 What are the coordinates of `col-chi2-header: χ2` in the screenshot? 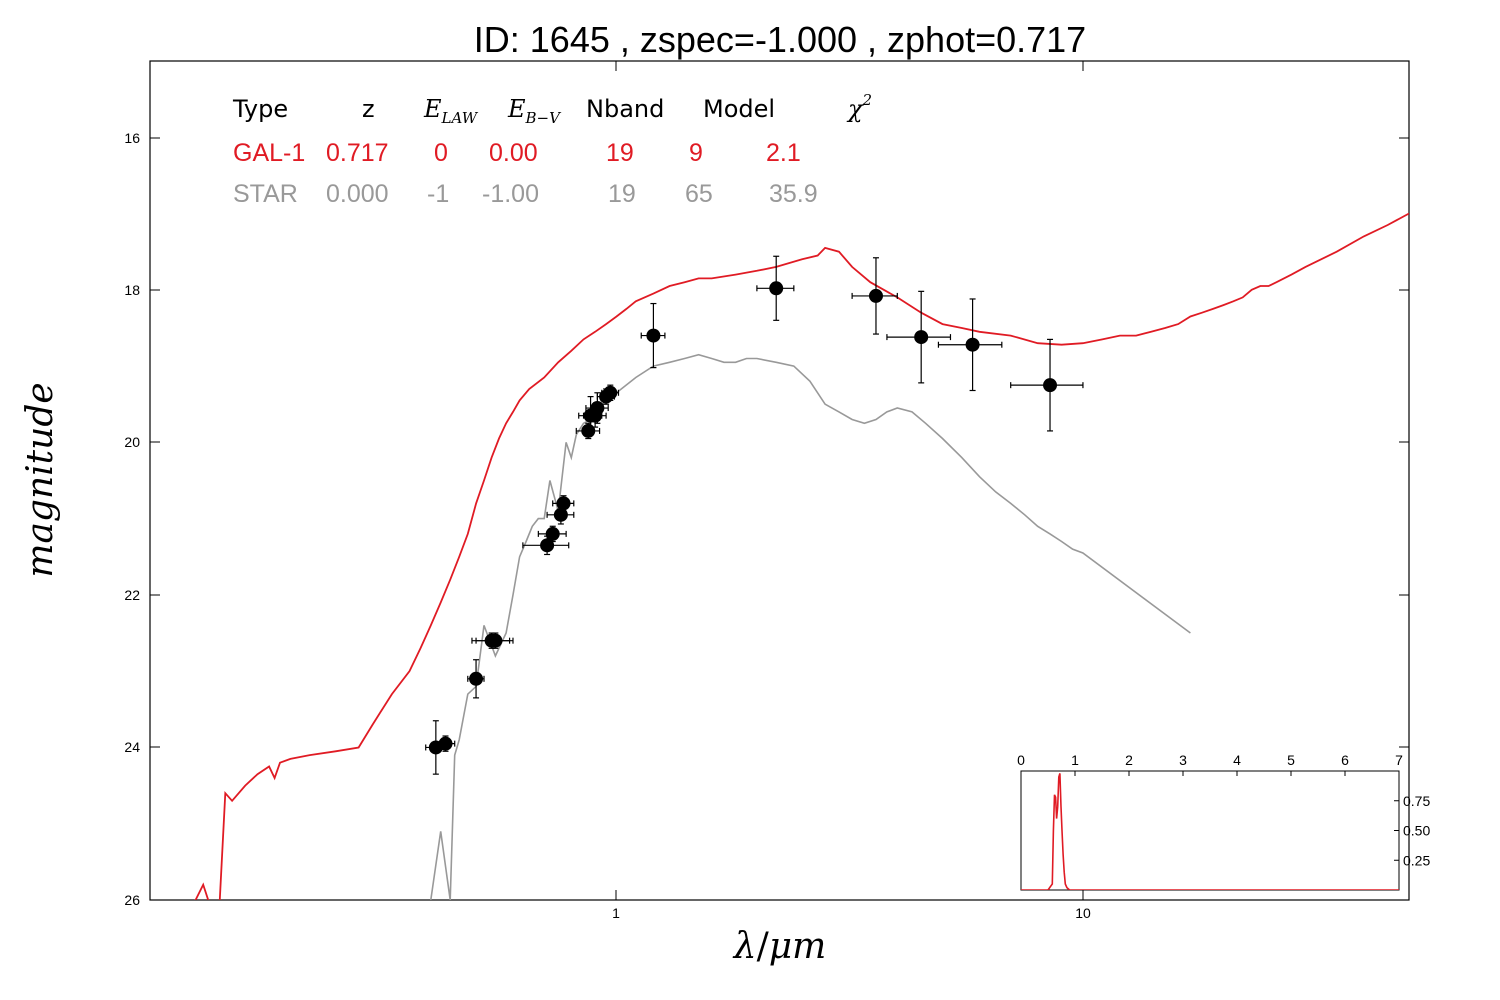 It's located at (859, 107).